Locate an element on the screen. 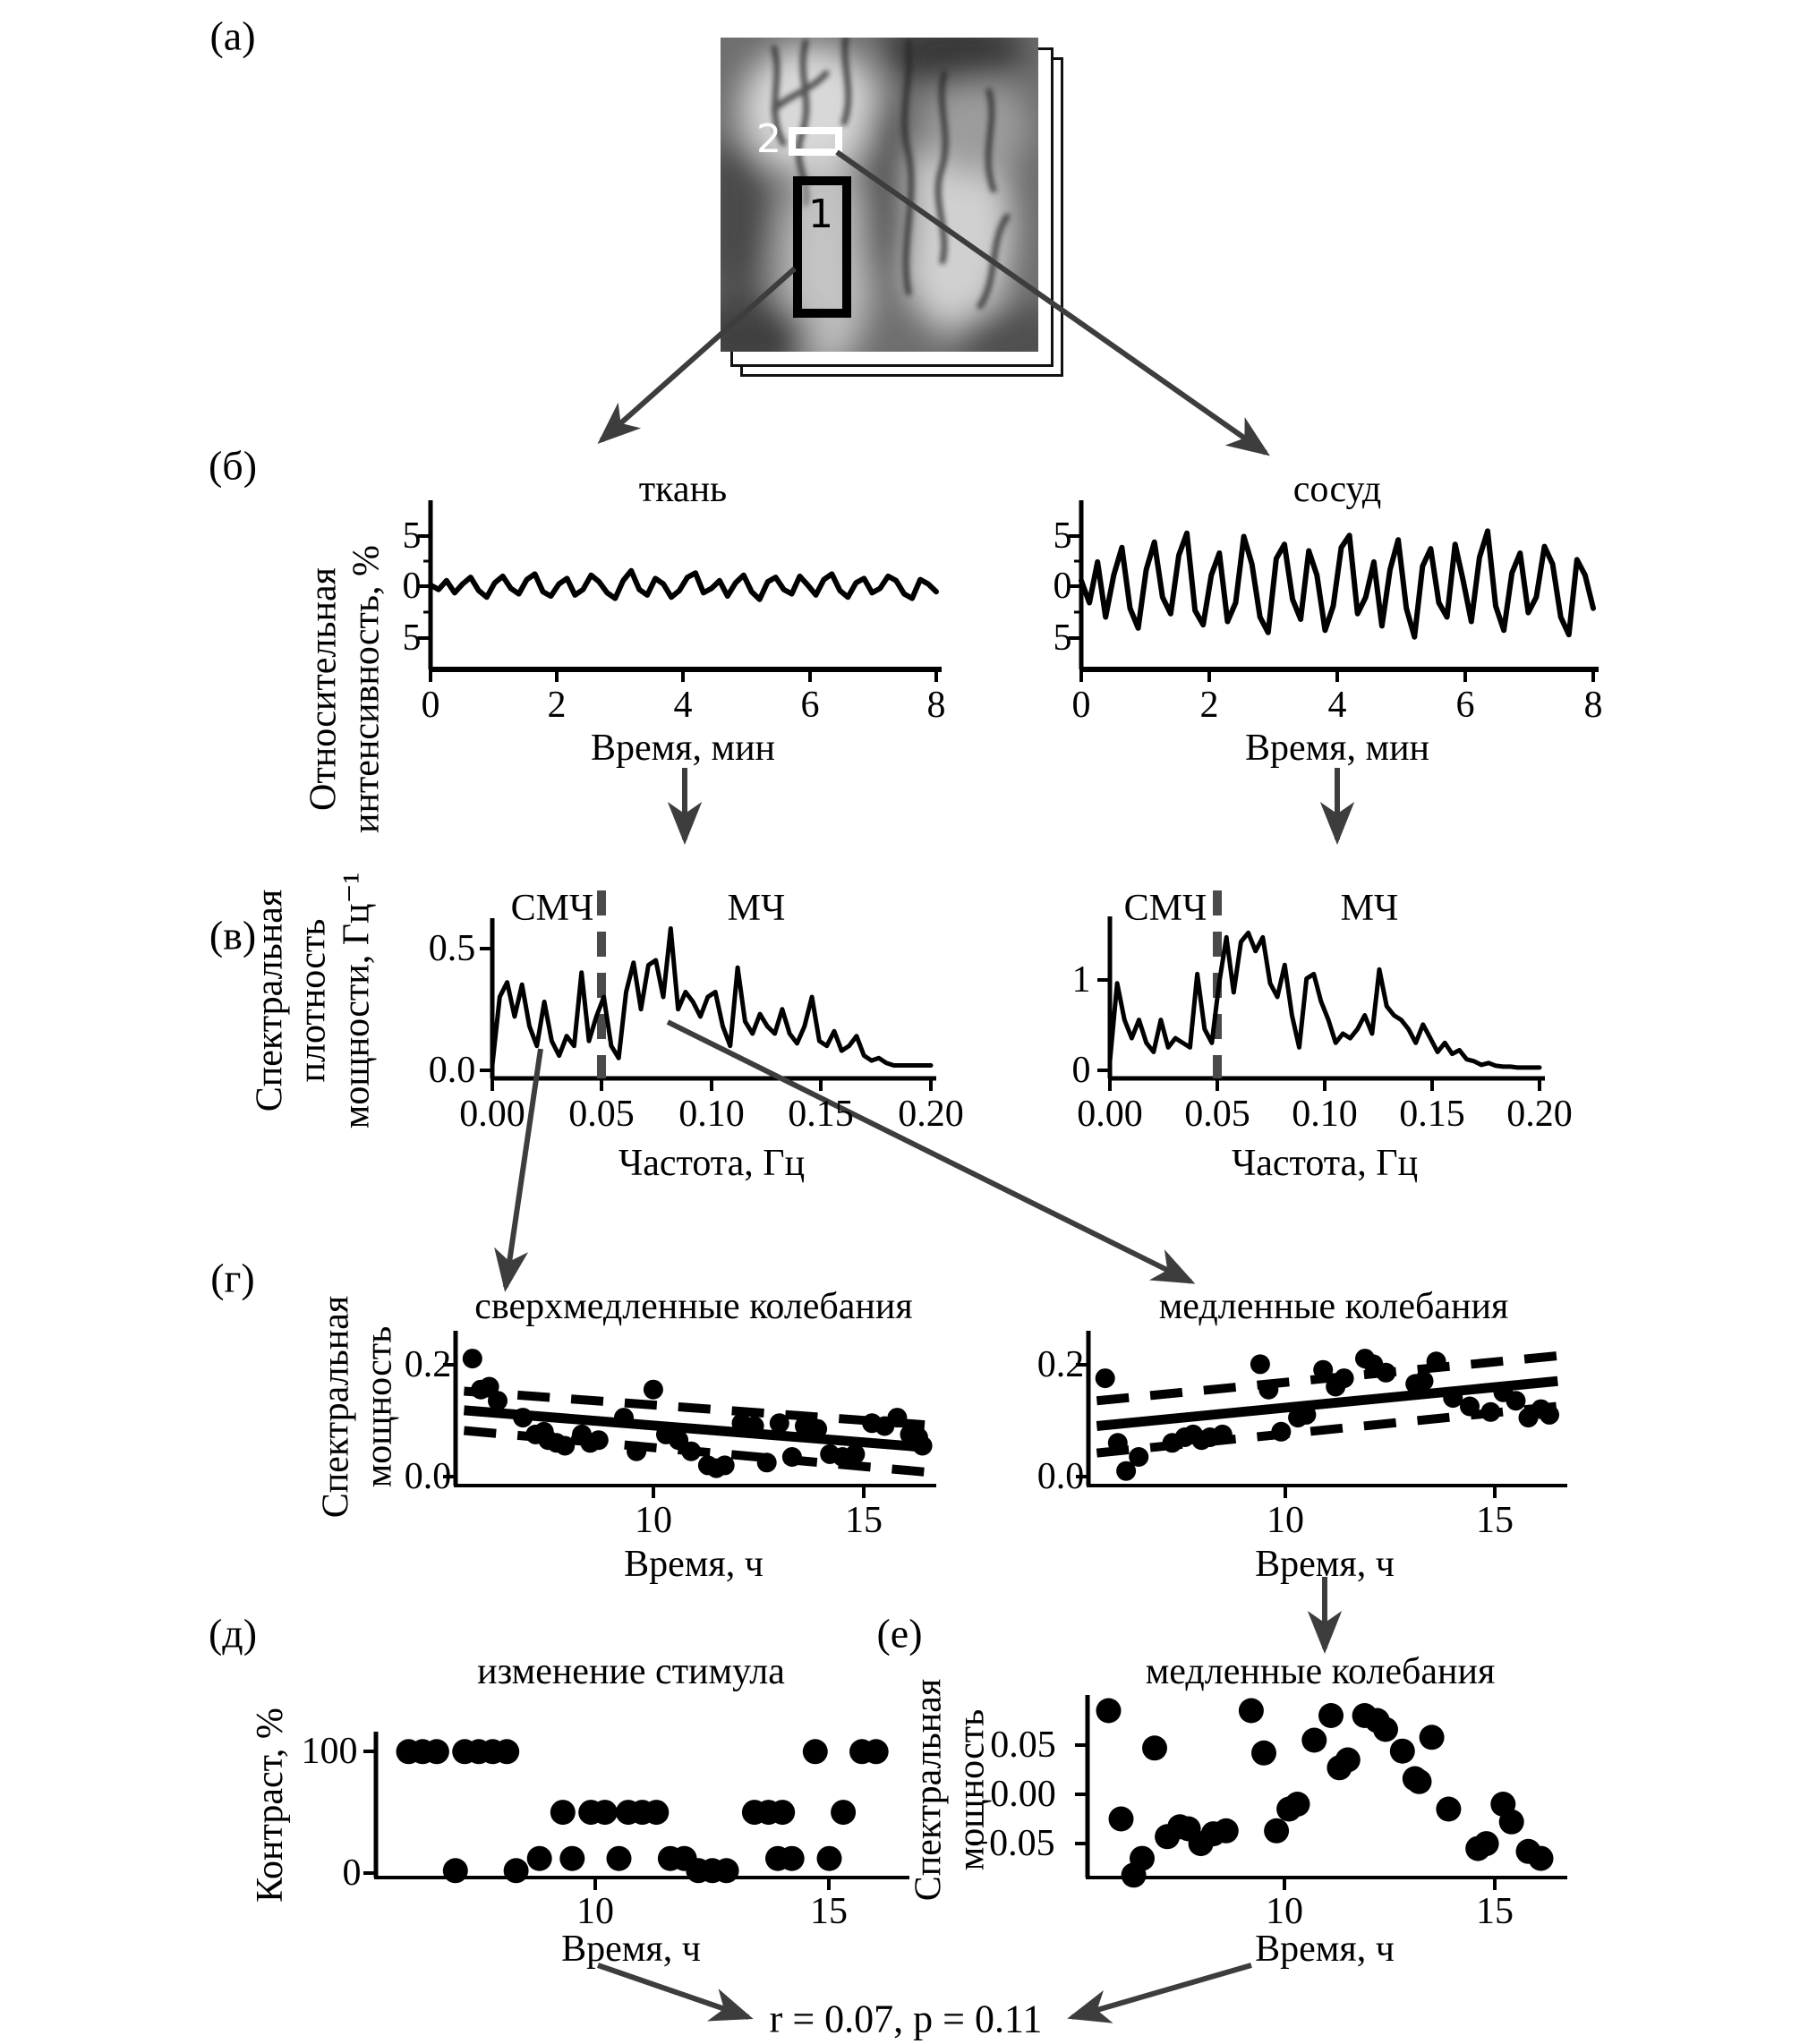  tissue-xaxis-label: Время, мин is located at coordinates (683, 748).